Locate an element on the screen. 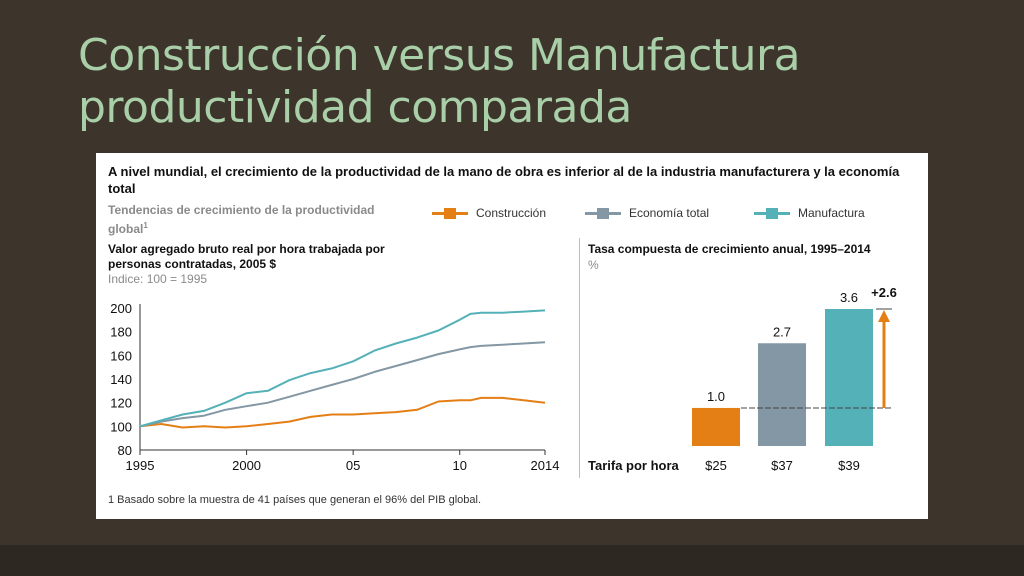 The height and width of the screenshot is (576, 1024). footer-band is located at coordinates (512, 560).